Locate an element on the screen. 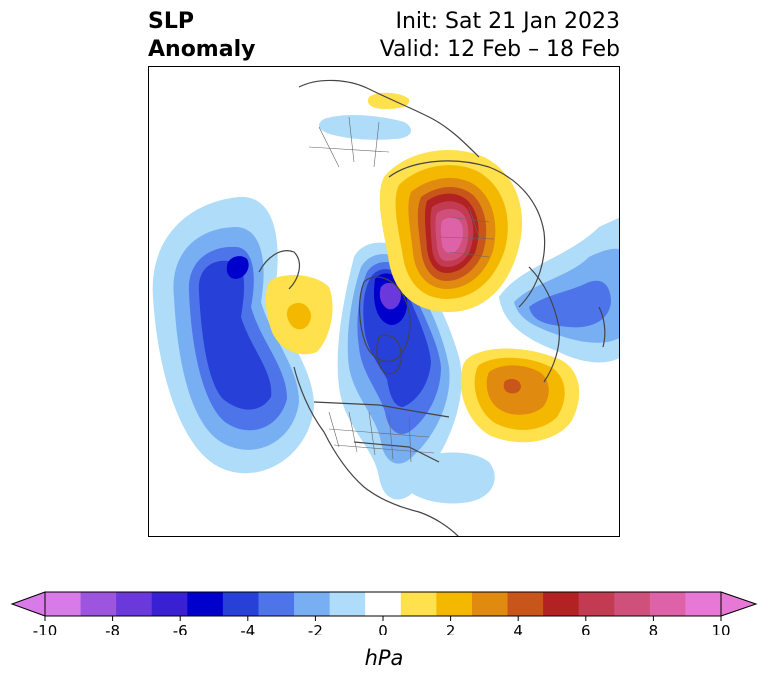  europe-high is located at coordinates (388, 100).